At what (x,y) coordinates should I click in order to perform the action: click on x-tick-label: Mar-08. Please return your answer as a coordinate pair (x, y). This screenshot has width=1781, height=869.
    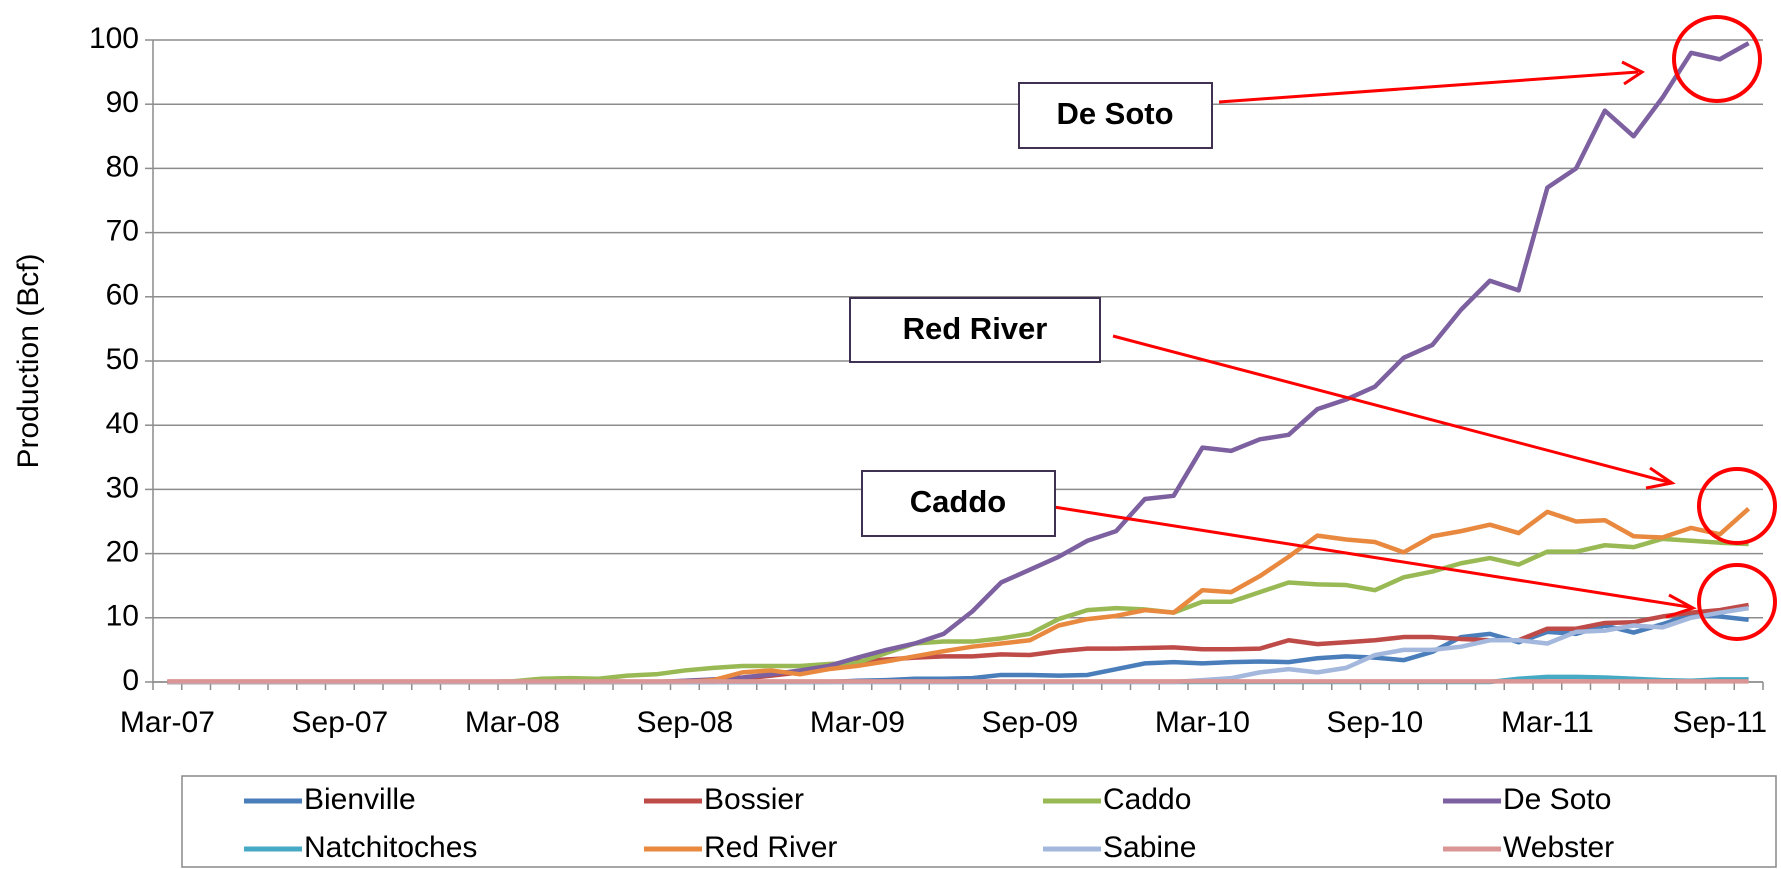
    Looking at the image, I should click on (512, 722).